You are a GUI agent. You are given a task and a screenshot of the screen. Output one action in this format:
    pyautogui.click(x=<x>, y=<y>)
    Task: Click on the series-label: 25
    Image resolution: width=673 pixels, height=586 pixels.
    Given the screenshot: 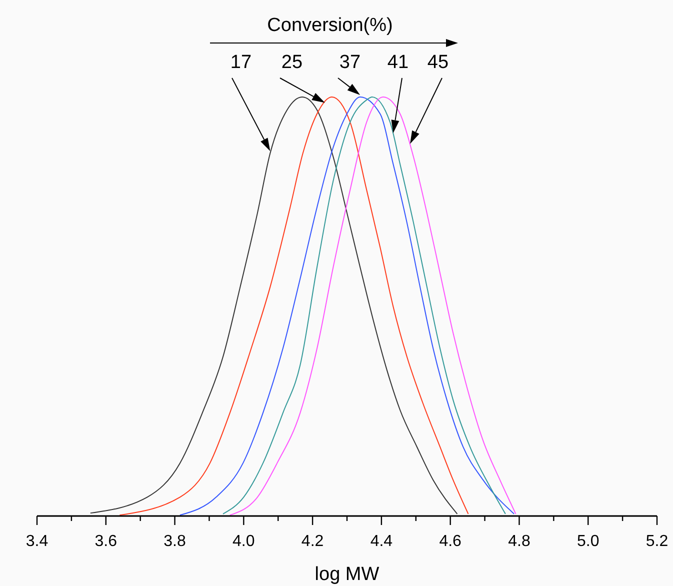 What is the action you would take?
    pyautogui.click(x=292, y=62)
    